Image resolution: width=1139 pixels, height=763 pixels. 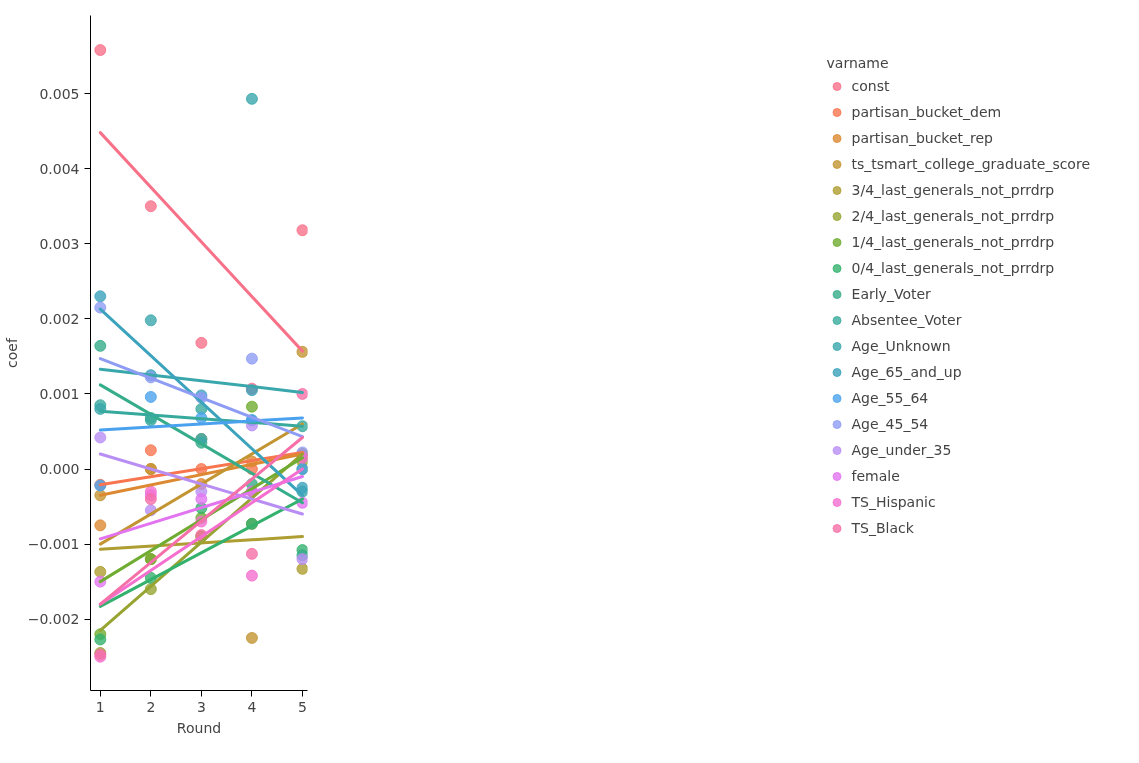 I want to click on legend-label: 2/4_last_generals_not_prrdrp, so click(x=953, y=216).